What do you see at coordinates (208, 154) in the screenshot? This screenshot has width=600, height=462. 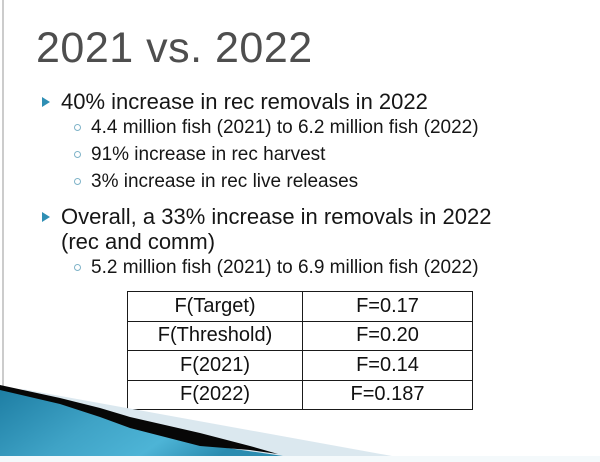 I see `sub-bullet-1b-text: 91% increase in rec harvest` at bounding box center [208, 154].